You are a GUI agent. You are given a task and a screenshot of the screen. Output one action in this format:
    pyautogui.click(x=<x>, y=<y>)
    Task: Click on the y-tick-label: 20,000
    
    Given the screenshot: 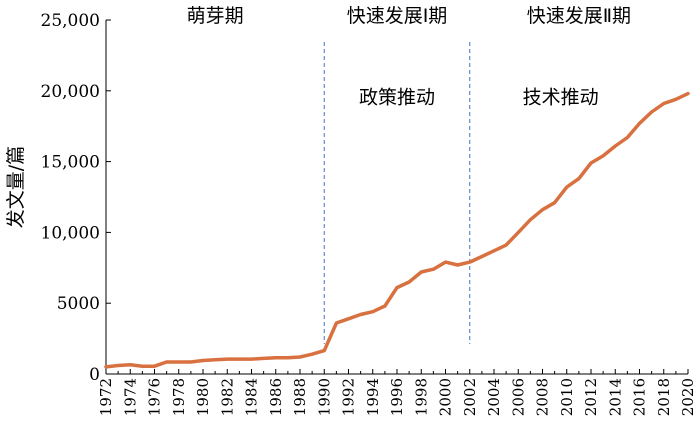 What is the action you would take?
    pyautogui.click(x=70, y=92)
    